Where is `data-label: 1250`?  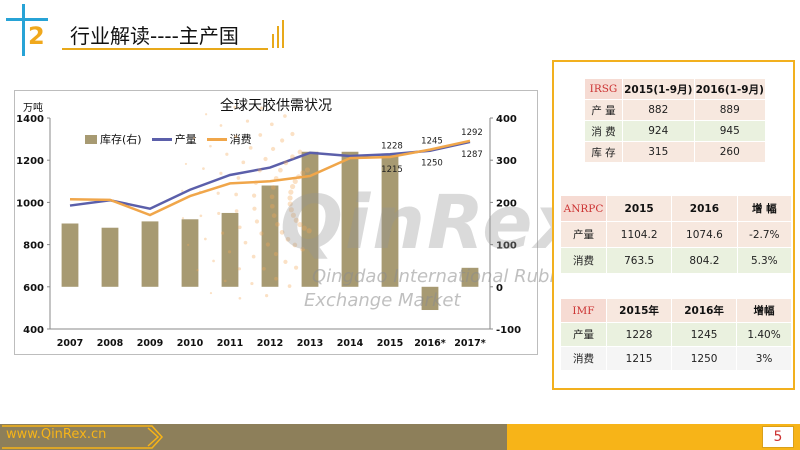 data-label: 1250 is located at coordinates (432, 164).